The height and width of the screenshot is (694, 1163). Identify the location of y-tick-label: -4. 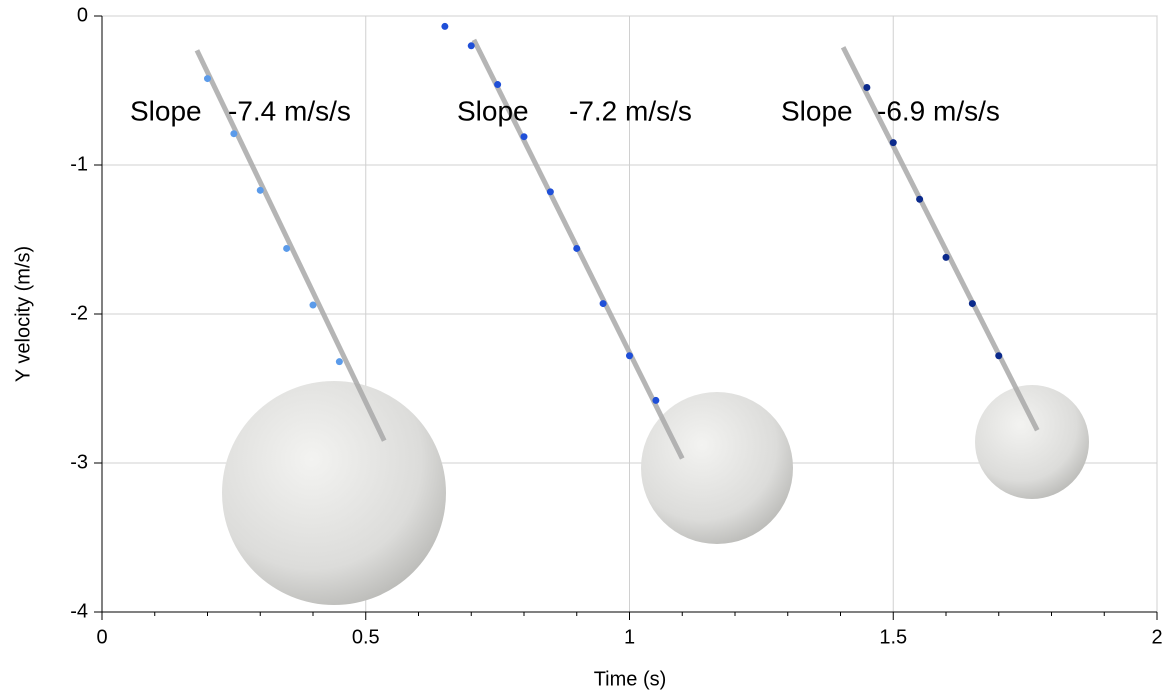
(79, 611).